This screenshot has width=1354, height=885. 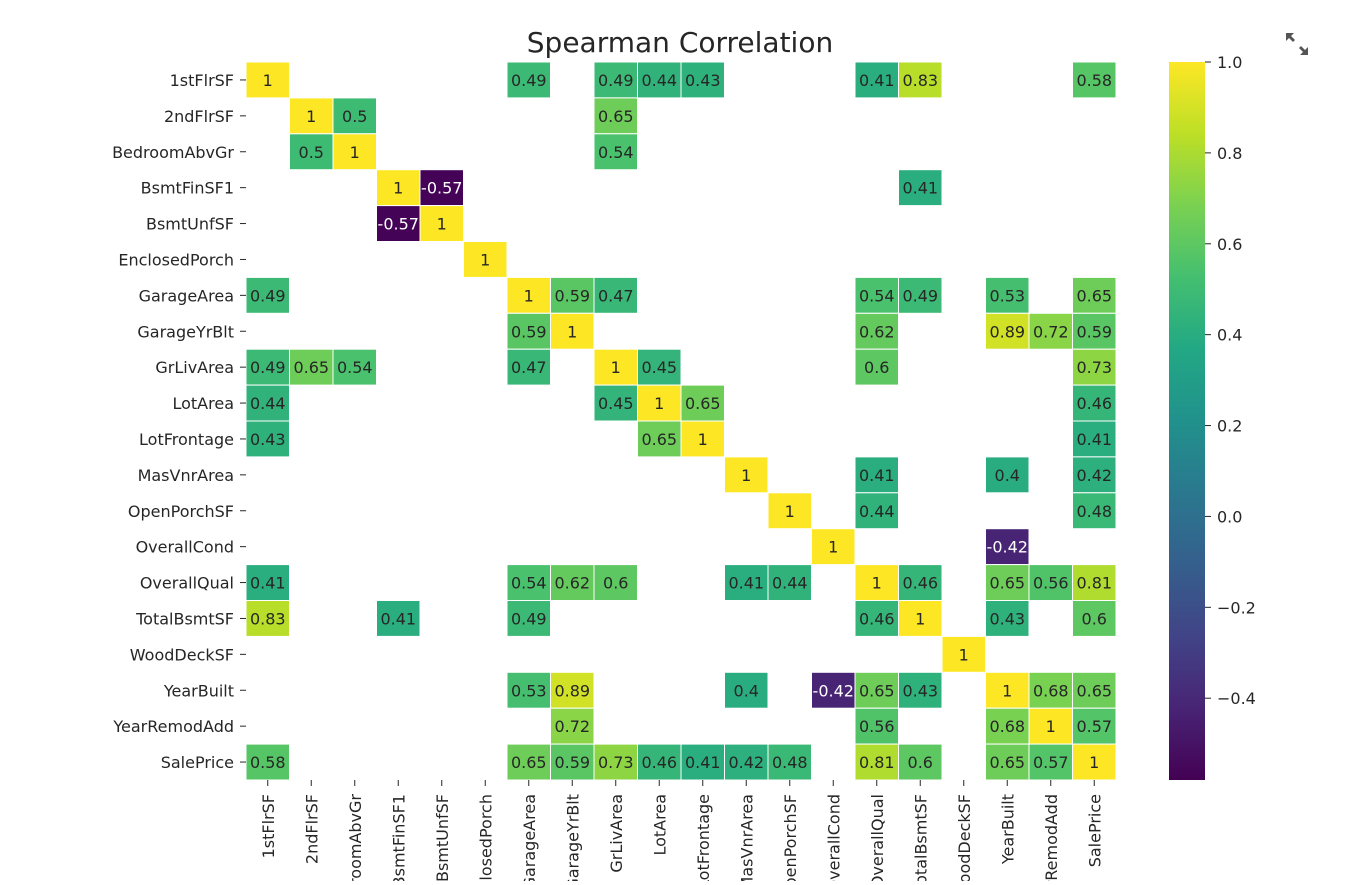 I want to click on x-tick-label: WoodDeckSF, so click(x=964, y=837).